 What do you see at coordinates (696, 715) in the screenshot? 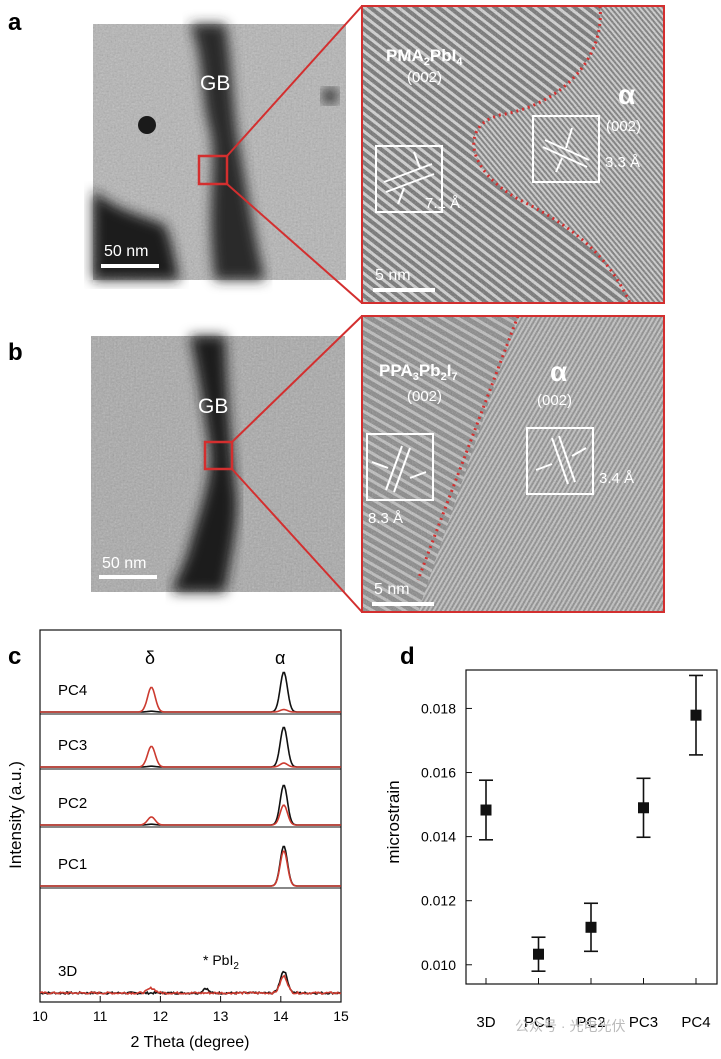
I see `microstrain-point-pc4` at bounding box center [696, 715].